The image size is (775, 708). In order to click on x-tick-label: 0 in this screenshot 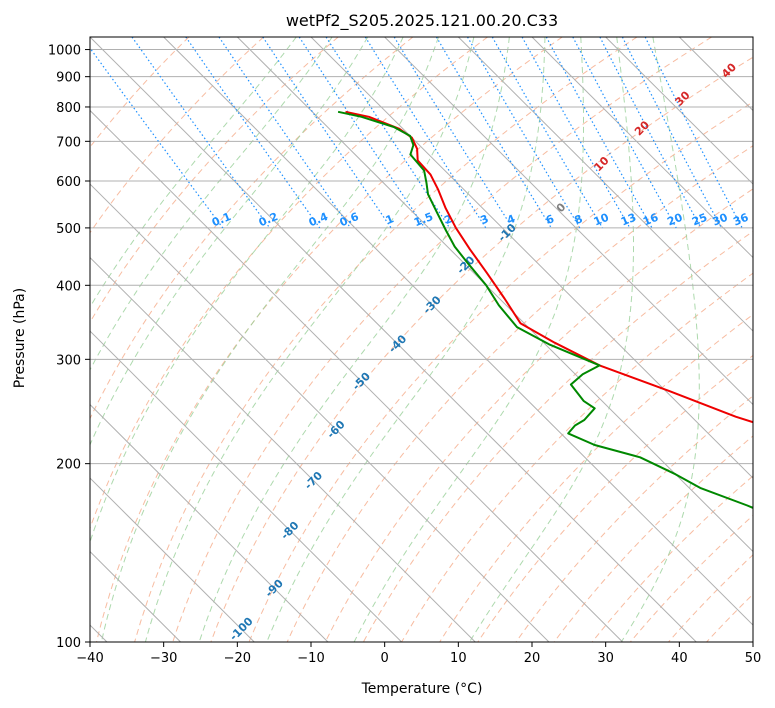, I will do `click(385, 658)`.